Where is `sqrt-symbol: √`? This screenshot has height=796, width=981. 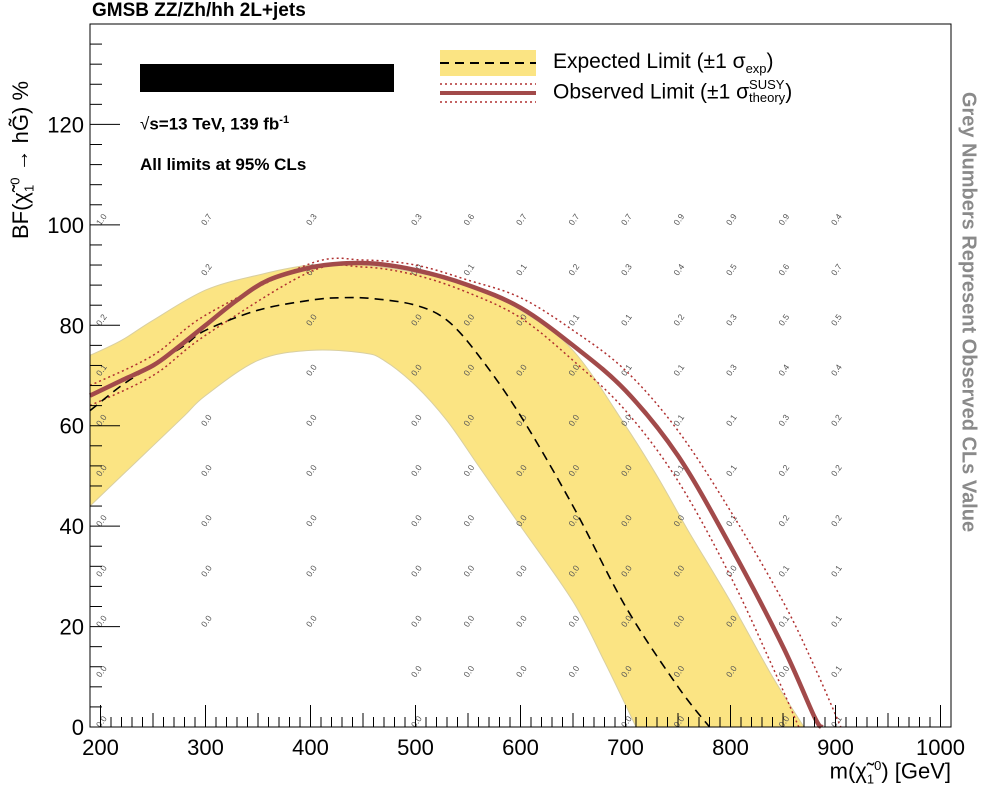 sqrt-symbol: √ is located at coordinates (145, 124).